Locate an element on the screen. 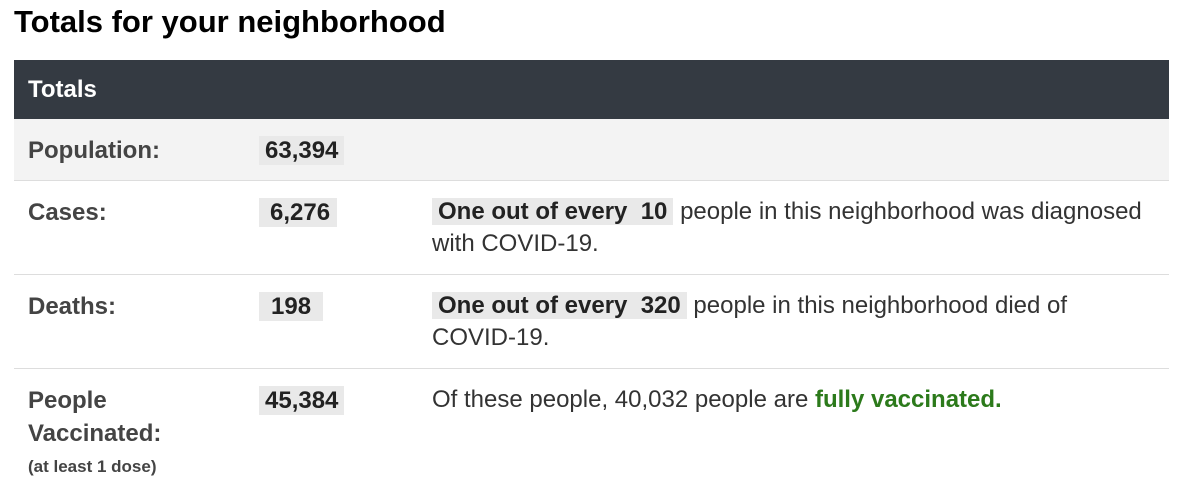 Image resolution: width=1180 pixels, height=503 pixels. page-title: Totals for your neighborhood is located at coordinates (230, 21).